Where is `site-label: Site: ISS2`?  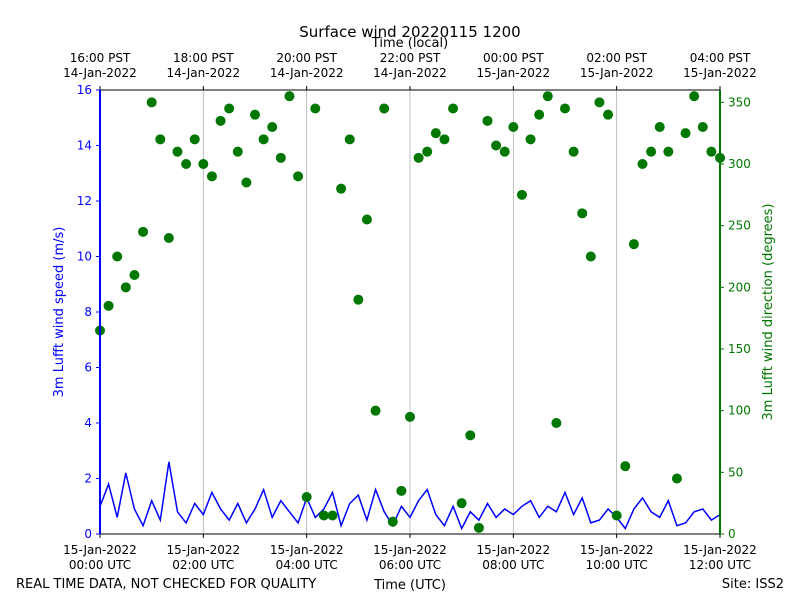 site-label: Site: ISS2 is located at coordinates (753, 584).